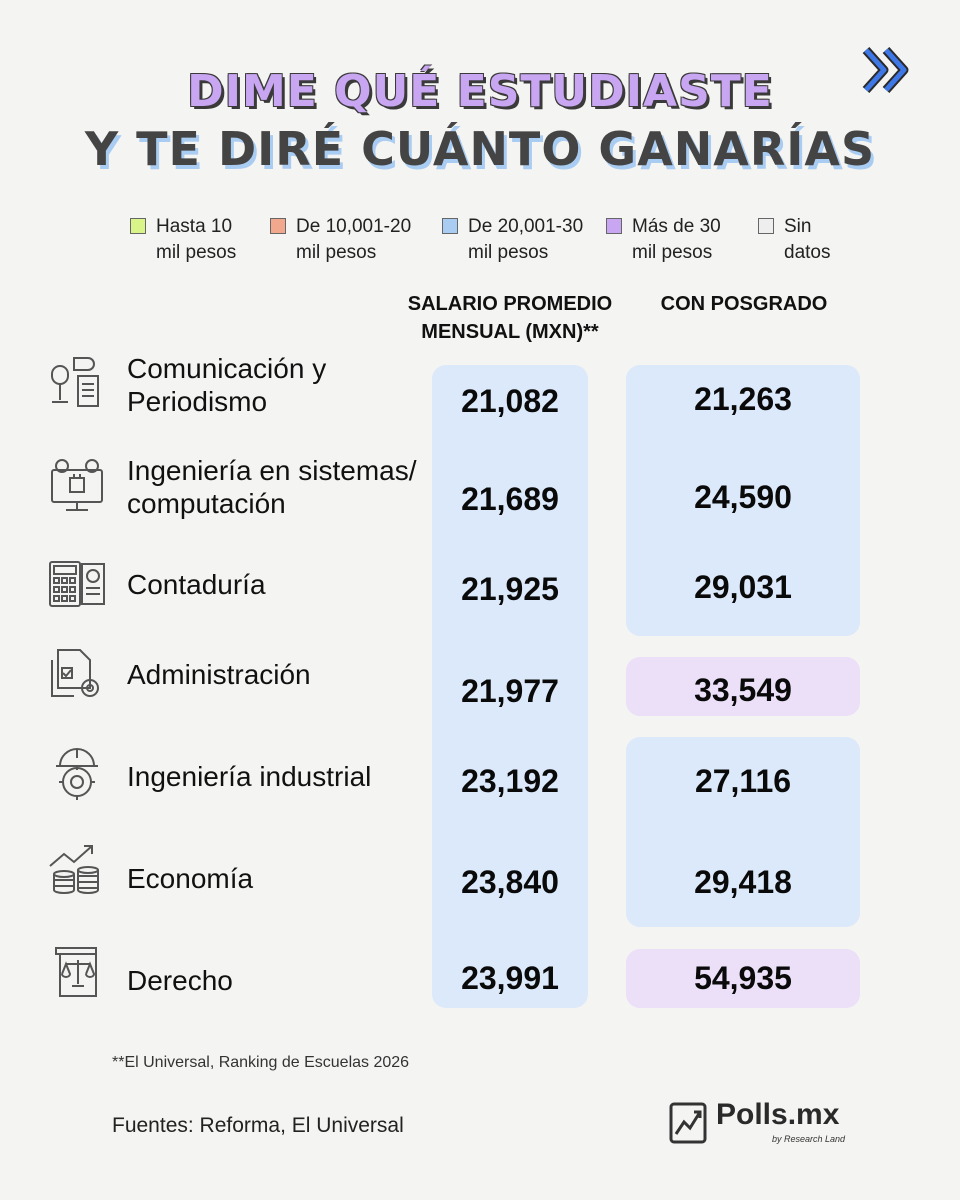  I want to click on salary-value: 21,082, so click(510, 401).